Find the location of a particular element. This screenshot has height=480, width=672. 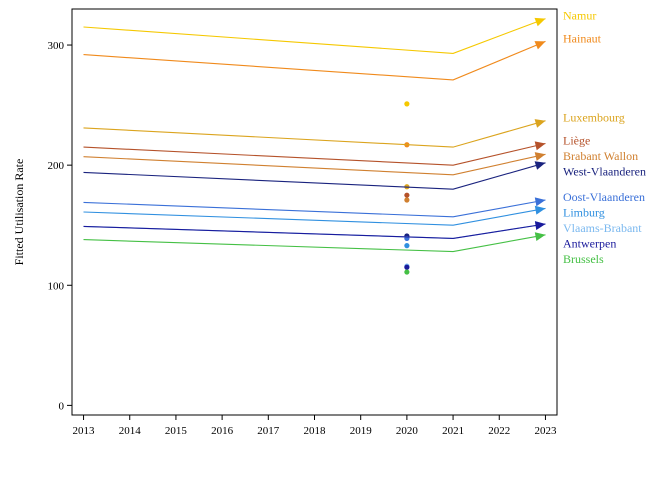

legend-label: Brussels is located at coordinates (583, 259).